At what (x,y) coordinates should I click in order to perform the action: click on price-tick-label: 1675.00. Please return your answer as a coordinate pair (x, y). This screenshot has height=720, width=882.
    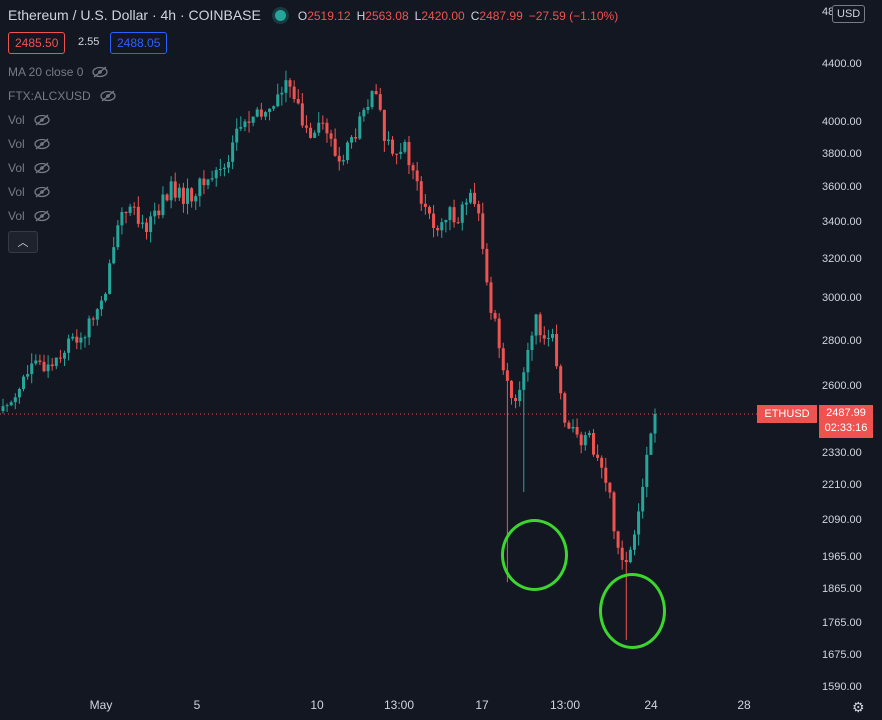
    Looking at the image, I should click on (842, 655).